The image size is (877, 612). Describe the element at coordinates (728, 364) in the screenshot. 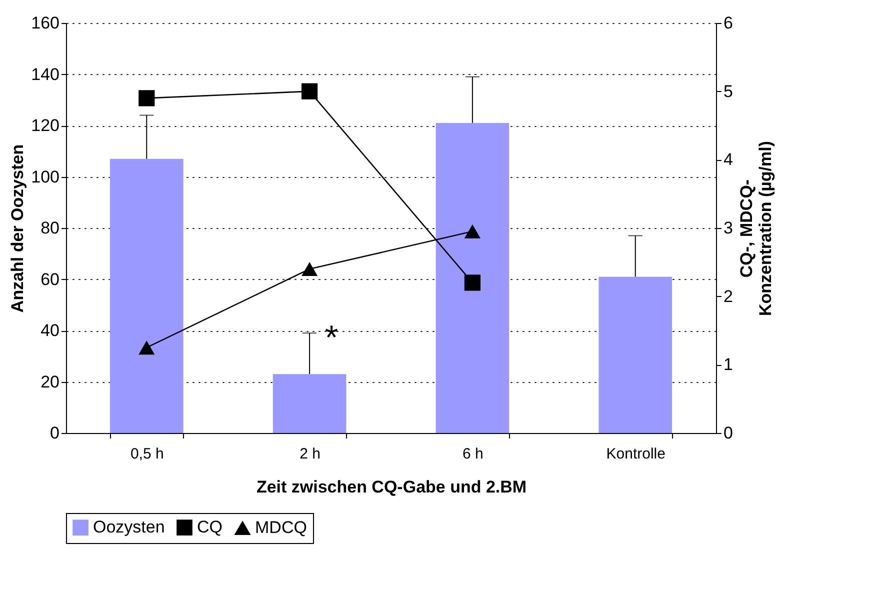

I see `y2-tick-label: 1` at that location.